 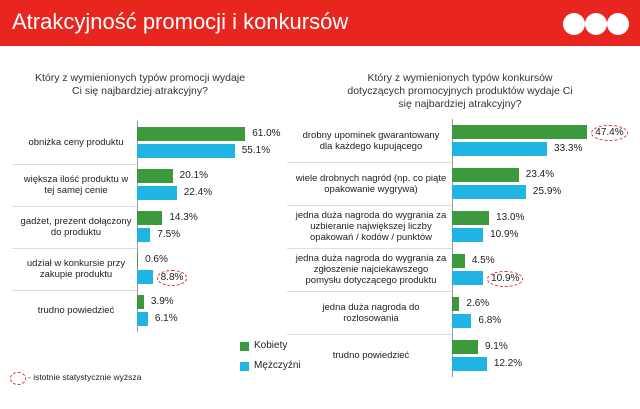 What do you see at coordinates (194, 175) in the screenshot?
I see `value-label: 20.1%` at bounding box center [194, 175].